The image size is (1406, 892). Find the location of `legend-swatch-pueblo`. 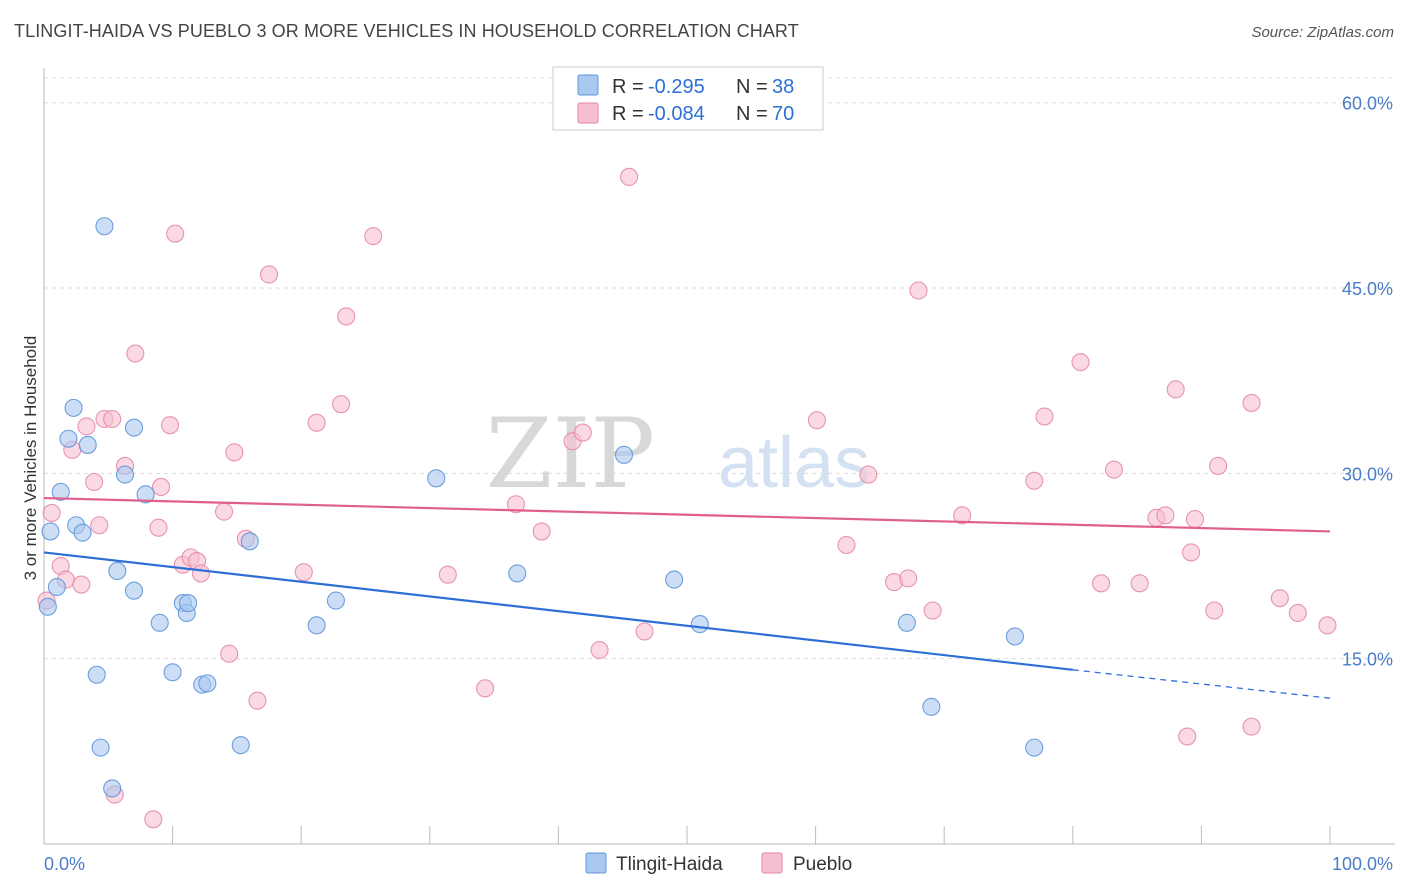

legend-swatch-pueblo is located at coordinates (588, 113).